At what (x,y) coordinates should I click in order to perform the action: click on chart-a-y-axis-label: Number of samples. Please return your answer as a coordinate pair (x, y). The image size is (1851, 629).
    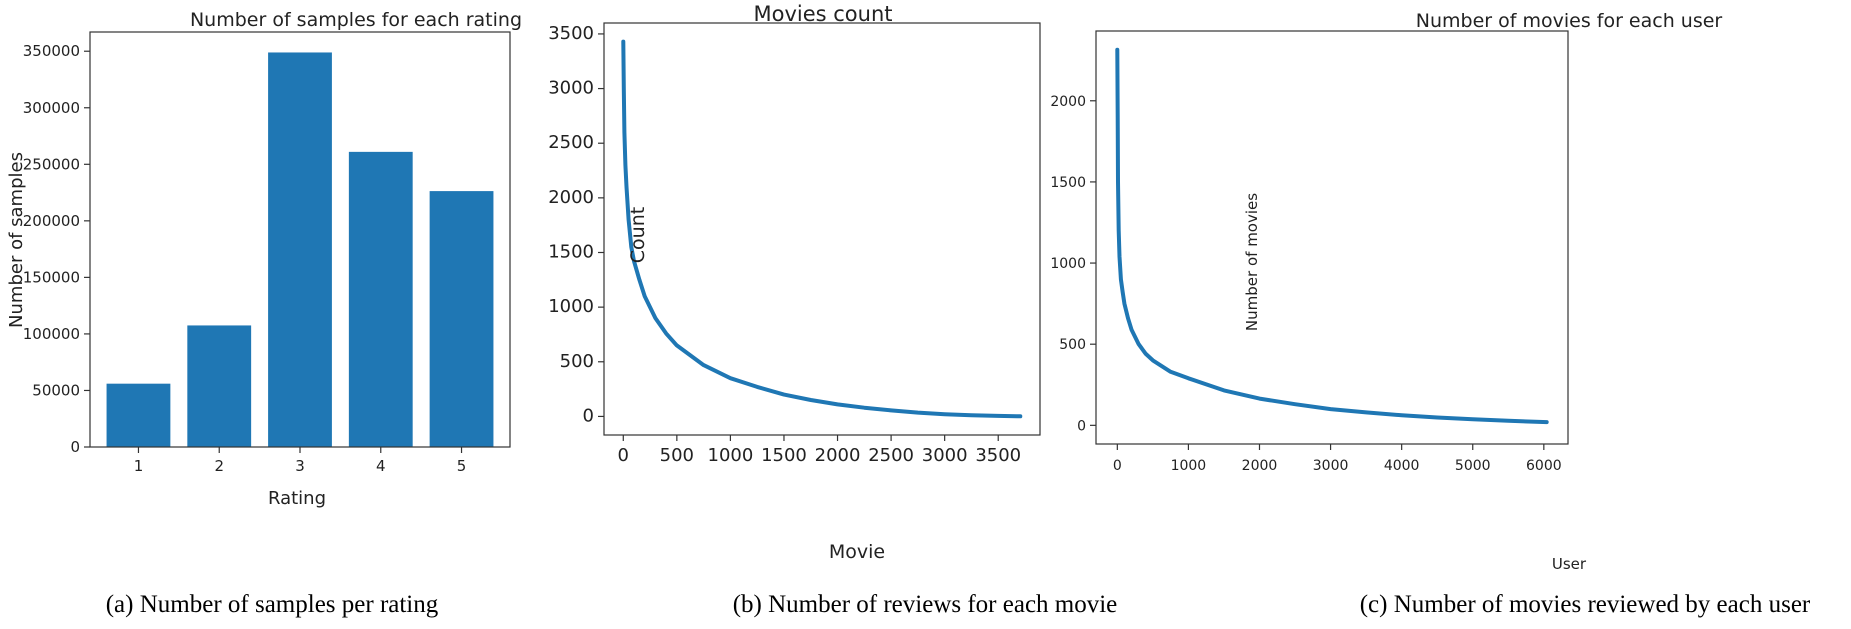
    Looking at the image, I should click on (16, 240).